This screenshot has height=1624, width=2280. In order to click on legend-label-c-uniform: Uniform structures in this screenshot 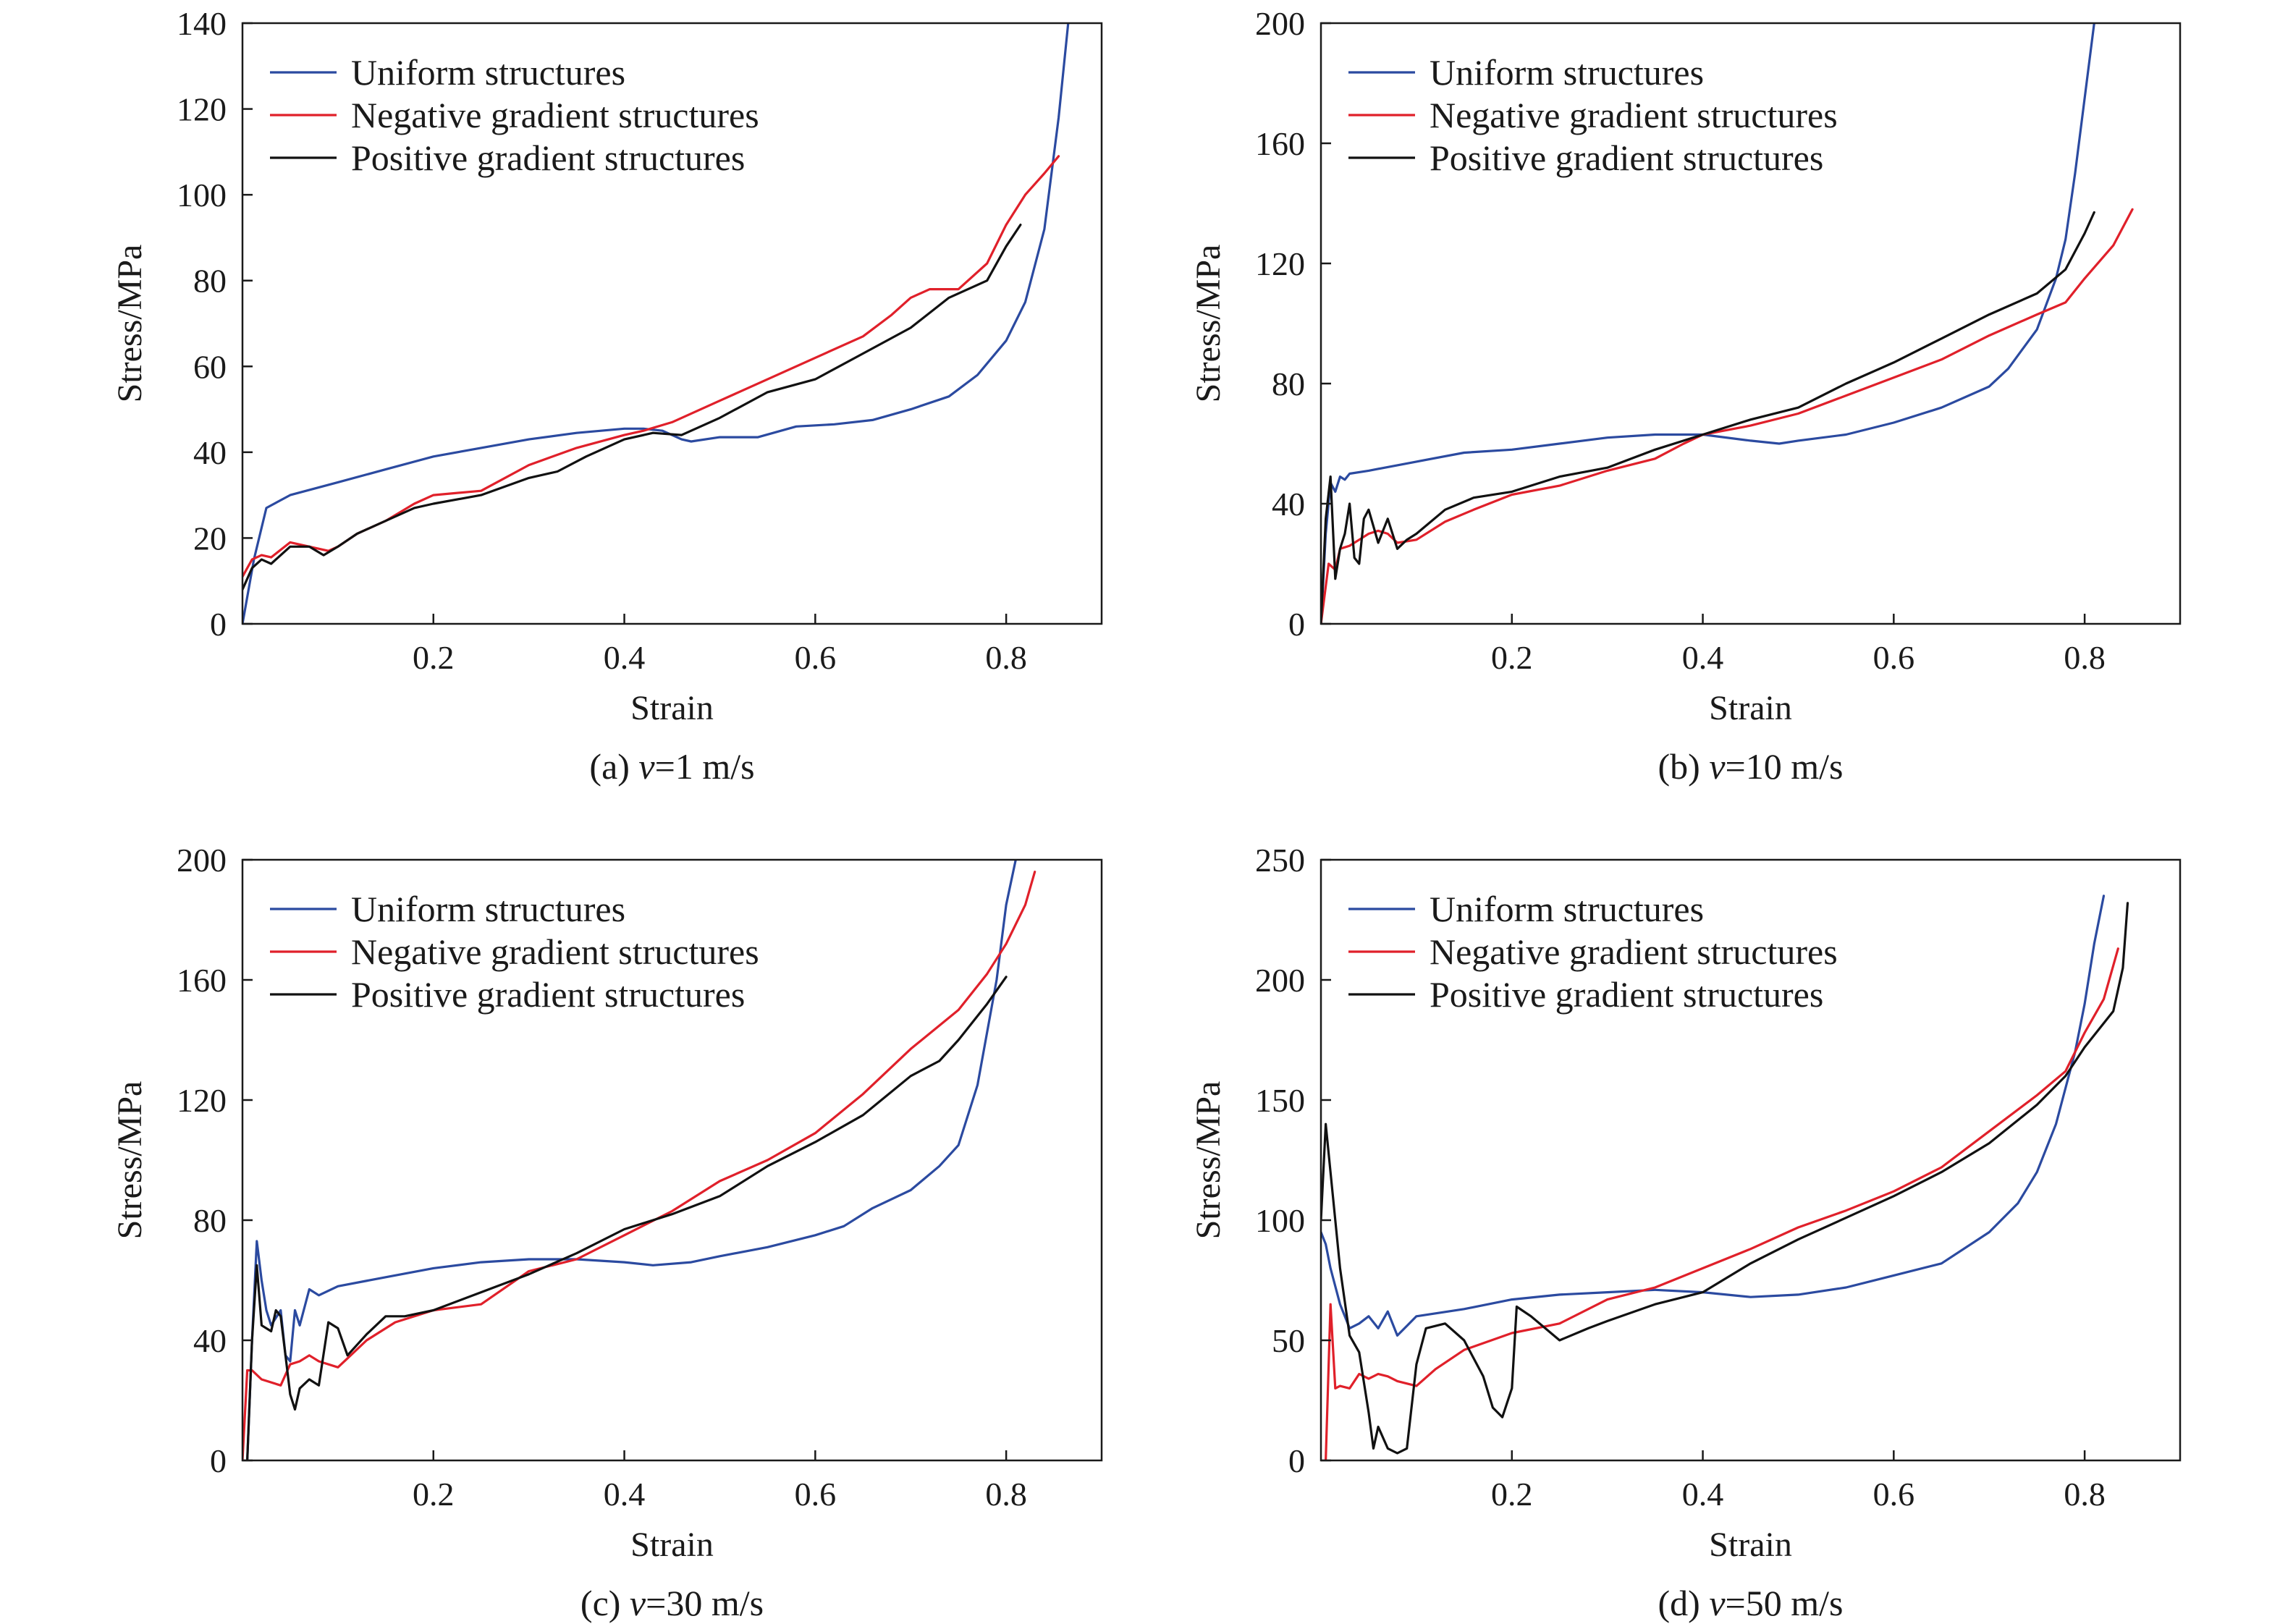, I will do `click(488, 909)`.